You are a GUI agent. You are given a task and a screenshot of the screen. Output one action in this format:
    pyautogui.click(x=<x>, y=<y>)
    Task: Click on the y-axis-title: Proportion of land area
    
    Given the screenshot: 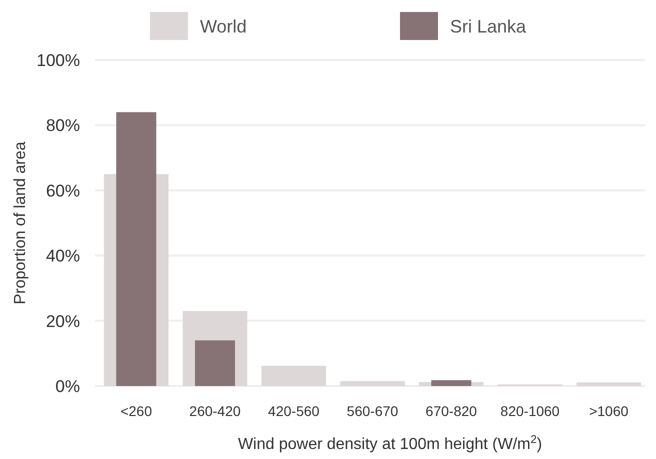 What is the action you would take?
    pyautogui.click(x=20, y=223)
    